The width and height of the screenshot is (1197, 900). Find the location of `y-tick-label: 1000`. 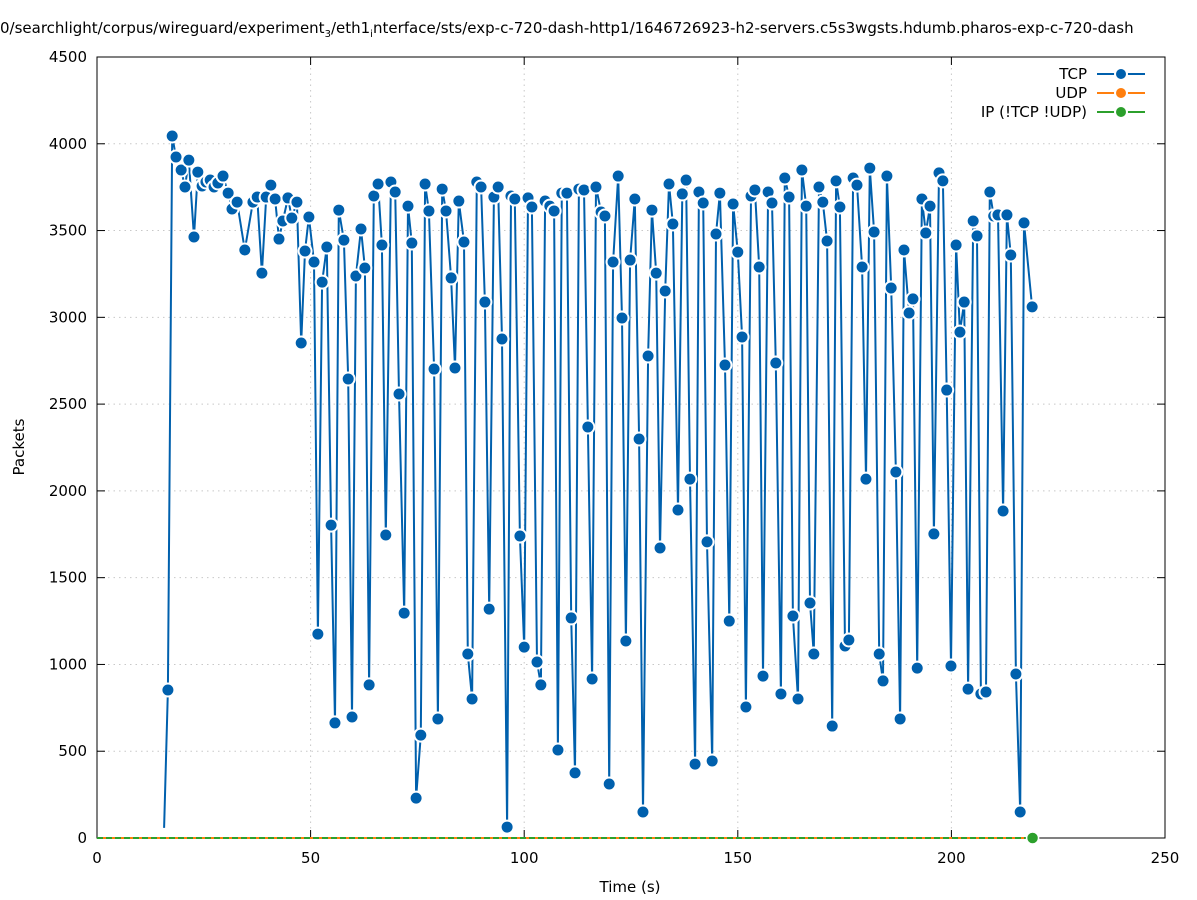

y-tick-label: 1000 is located at coordinates (68, 664).